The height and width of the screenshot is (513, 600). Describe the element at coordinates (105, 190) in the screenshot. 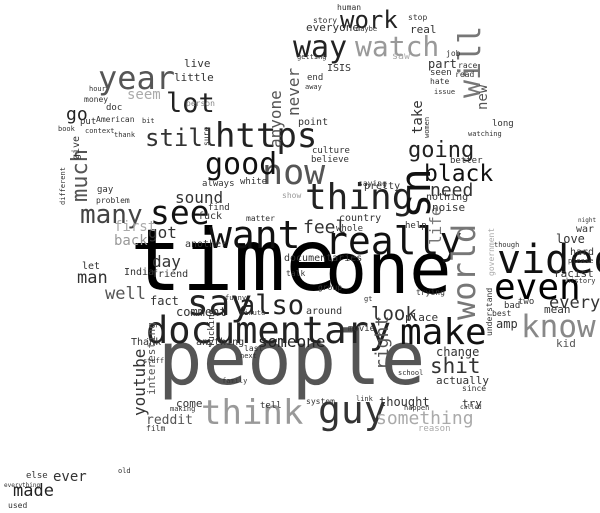

I see `word-gay: gay` at that location.